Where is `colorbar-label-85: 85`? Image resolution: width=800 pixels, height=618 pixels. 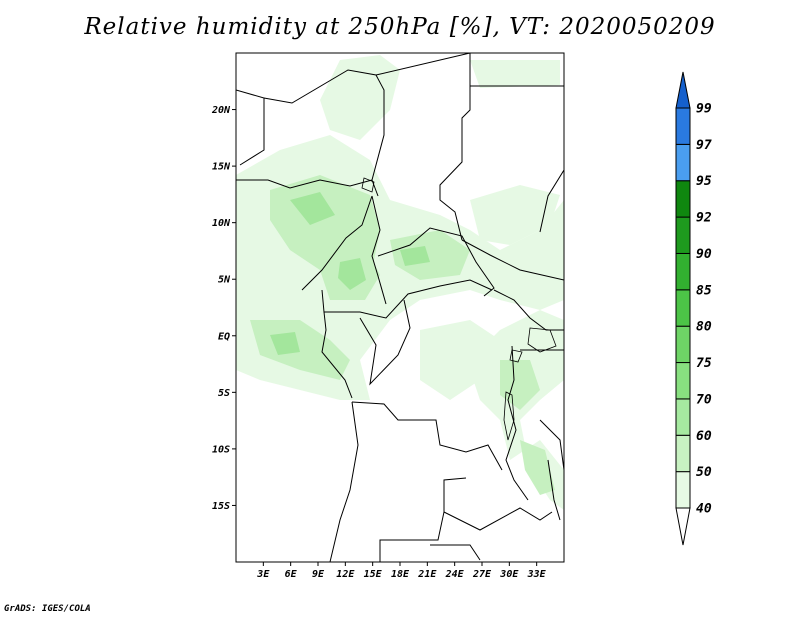 colorbar-label-85: 85 is located at coordinates (704, 290).